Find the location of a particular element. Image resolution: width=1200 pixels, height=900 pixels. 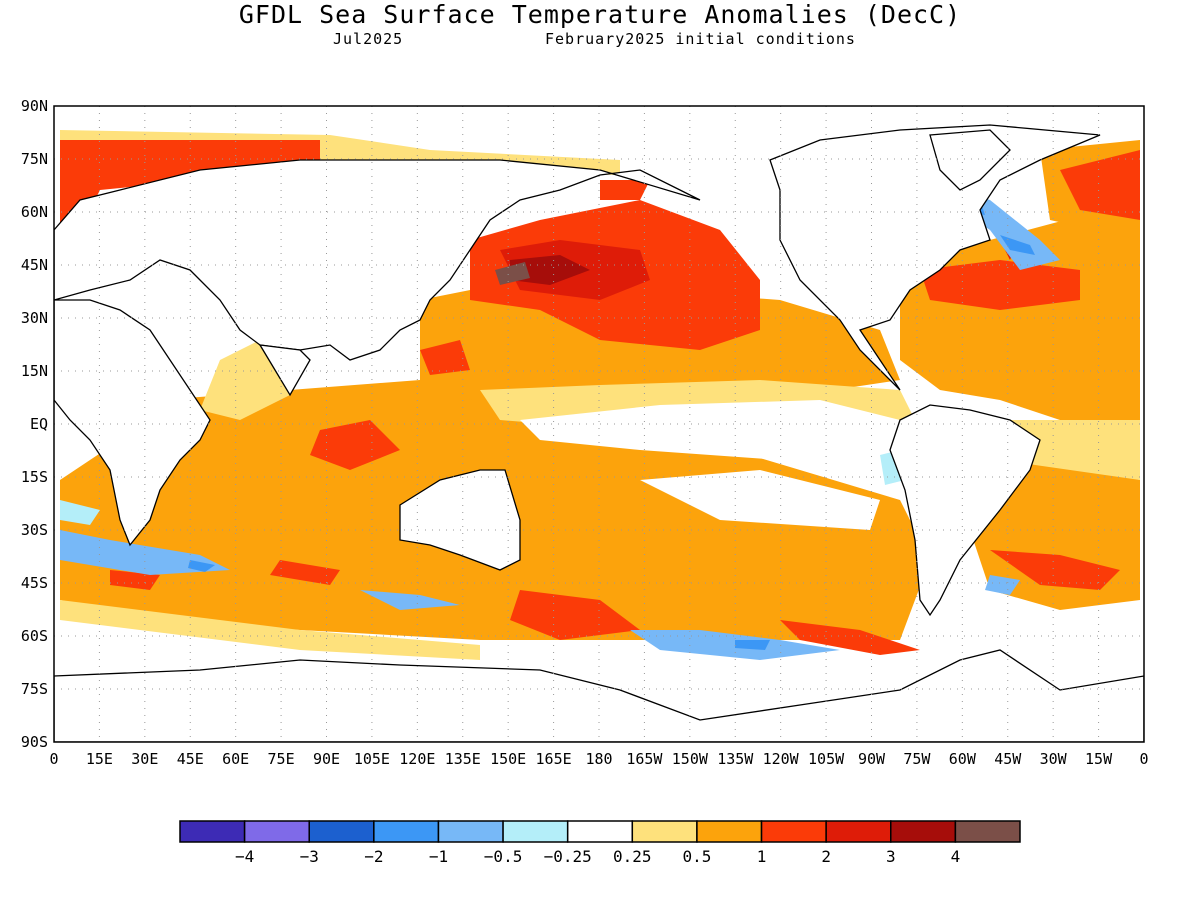

colorbar-label: −0.5 is located at coordinates (503, 856).